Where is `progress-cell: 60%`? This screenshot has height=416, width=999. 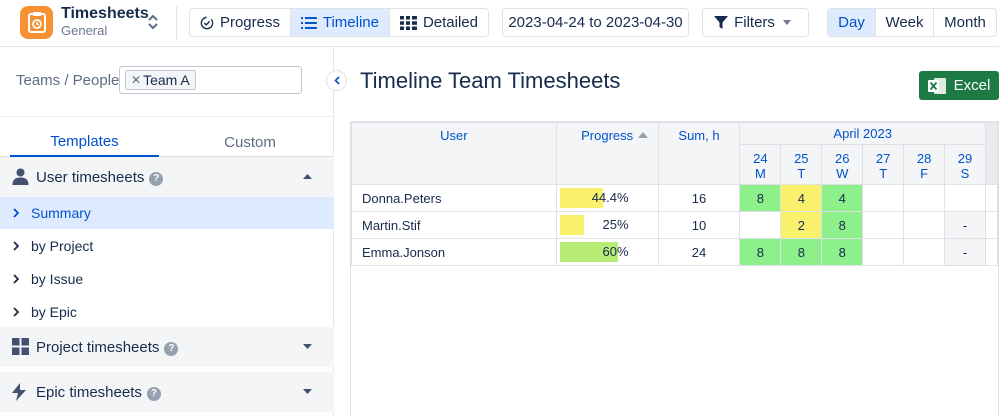
progress-cell: 60% is located at coordinates (607, 252).